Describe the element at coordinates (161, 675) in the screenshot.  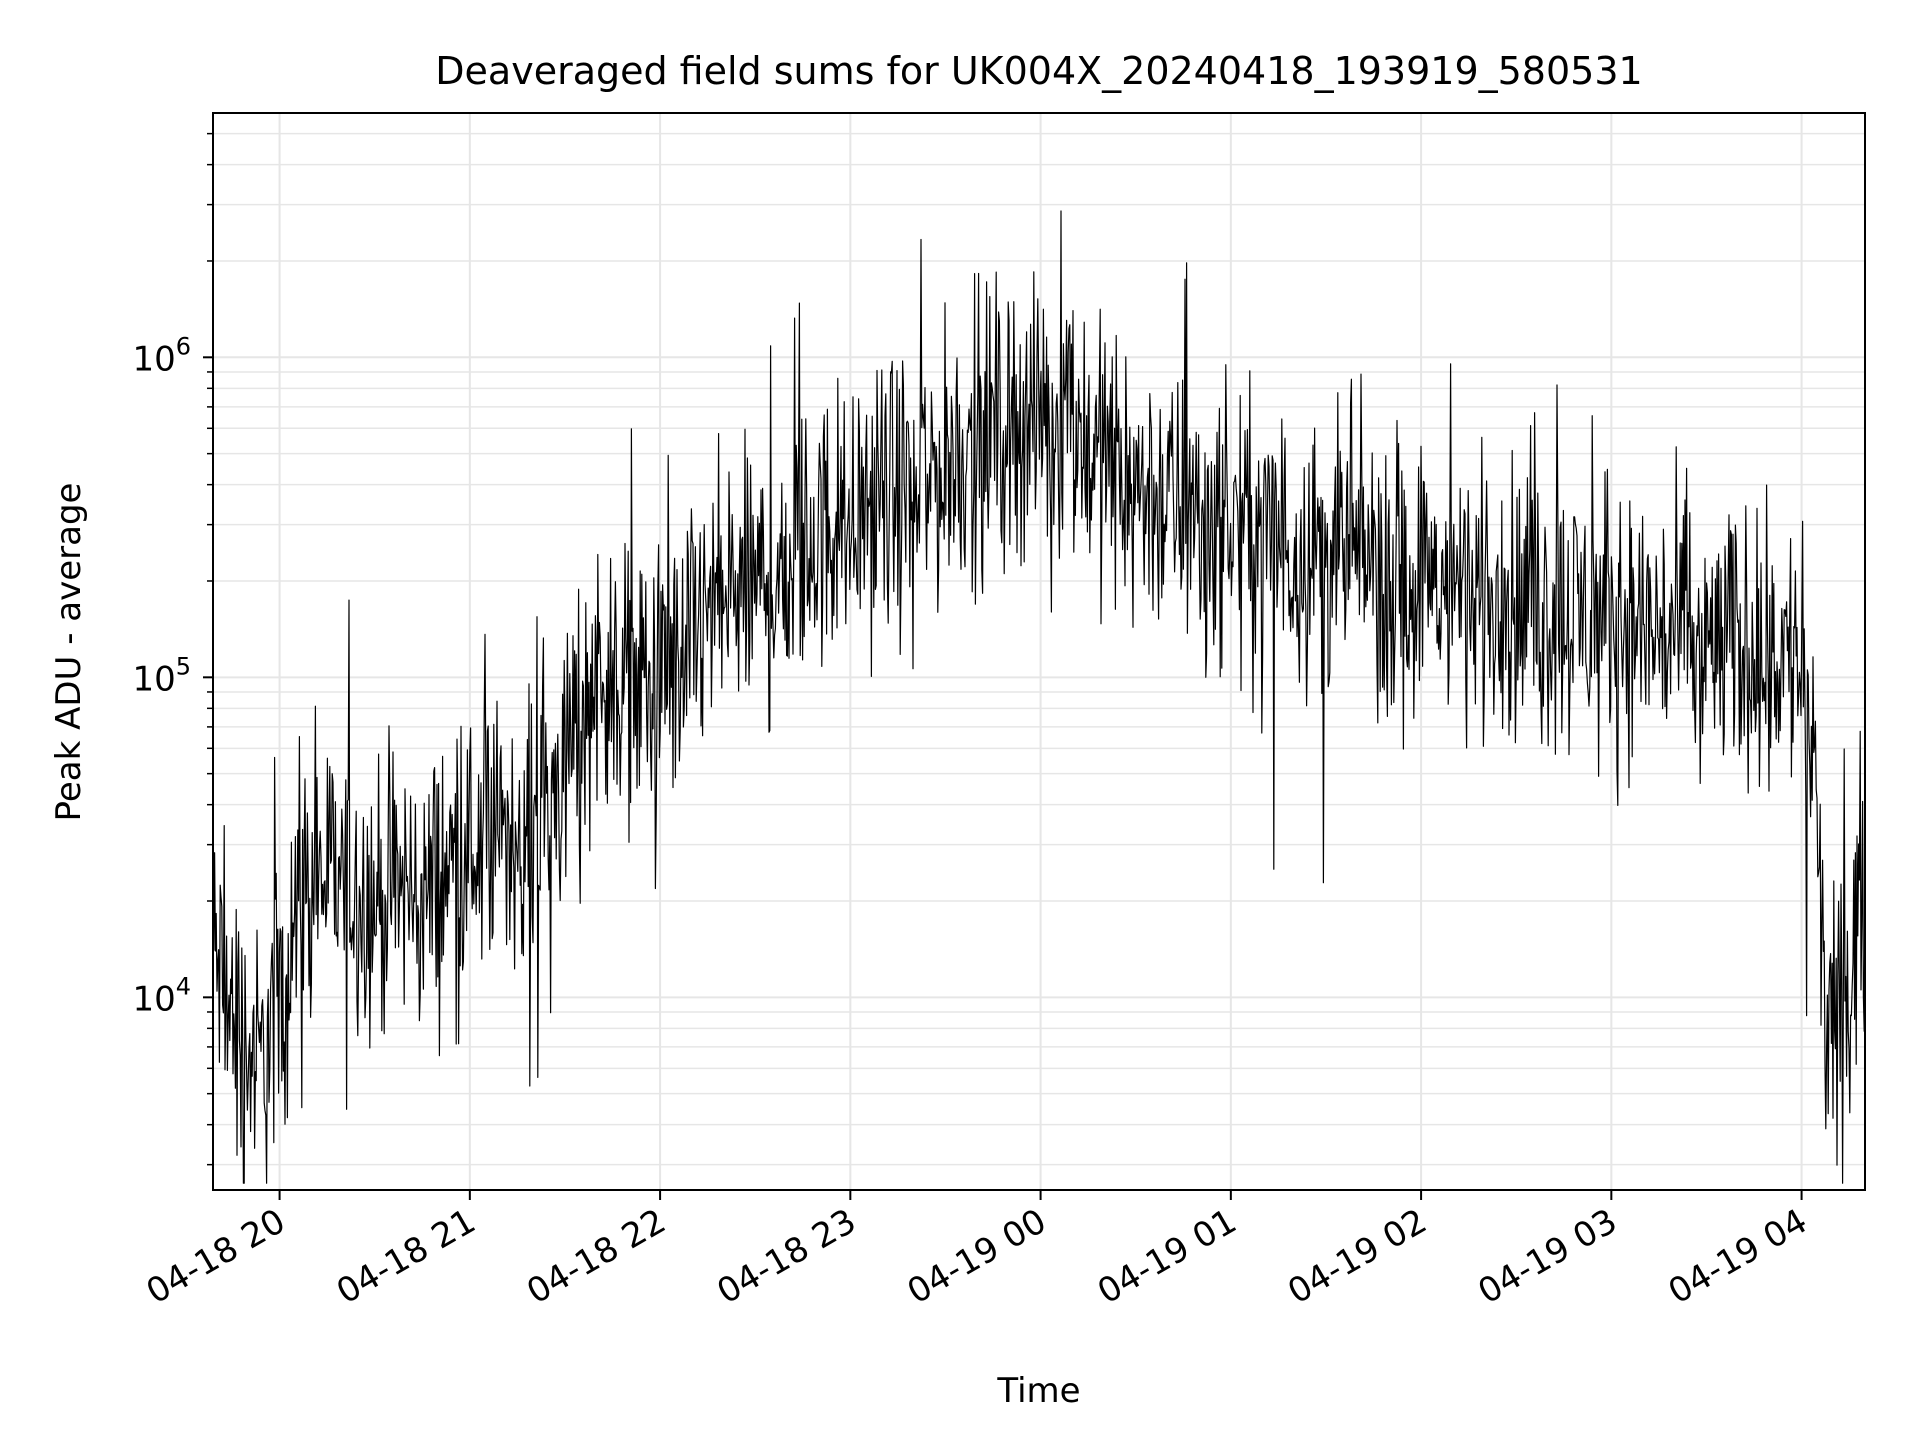
I see `y-tick-label: 10⁵` at that location.